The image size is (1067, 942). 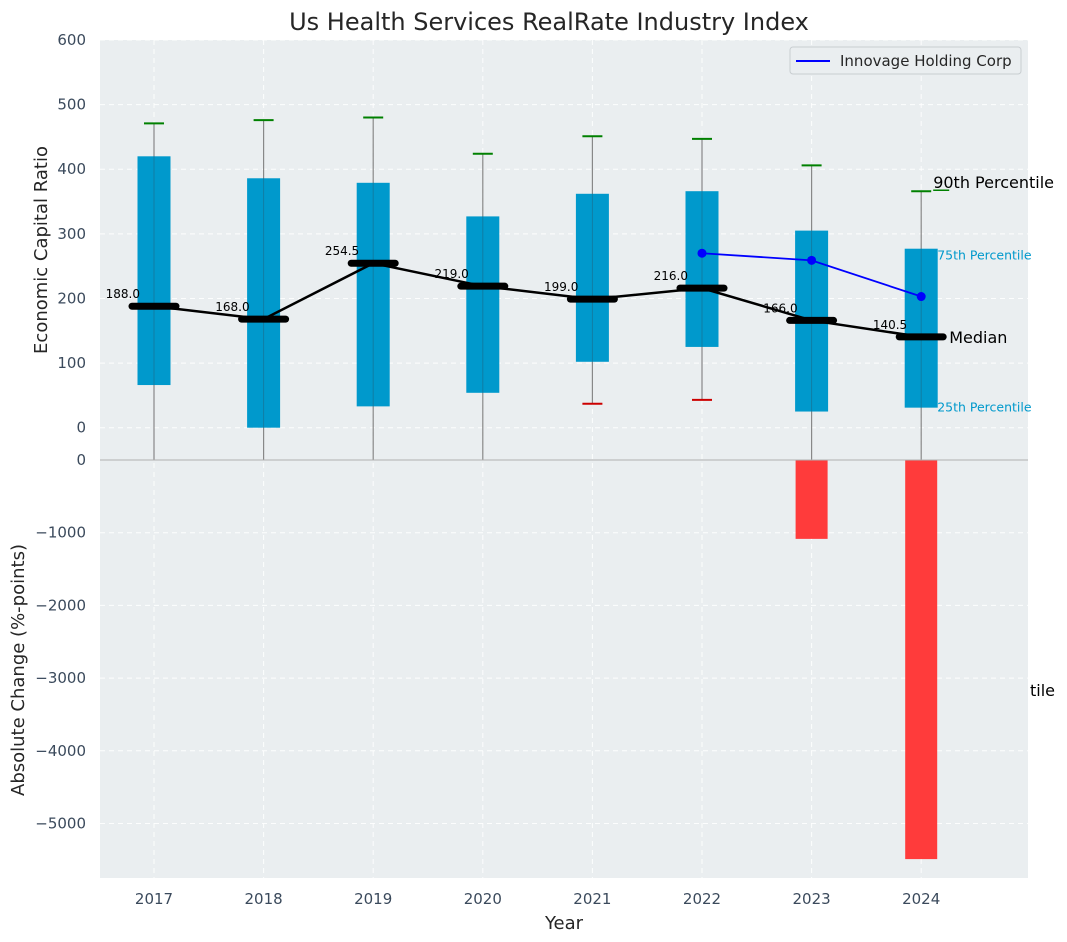 I want to click on median-value-label: 254.5, so click(x=342, y=251).